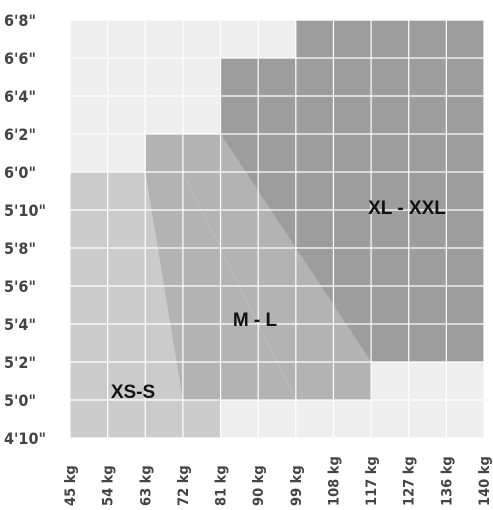 The width and height of the screenshot is (493, 510). What do you see at coordinates (133, 392) in the screenshot?
I see `zone-label-xs-s: XS-S` at bounding box center [133, 392].